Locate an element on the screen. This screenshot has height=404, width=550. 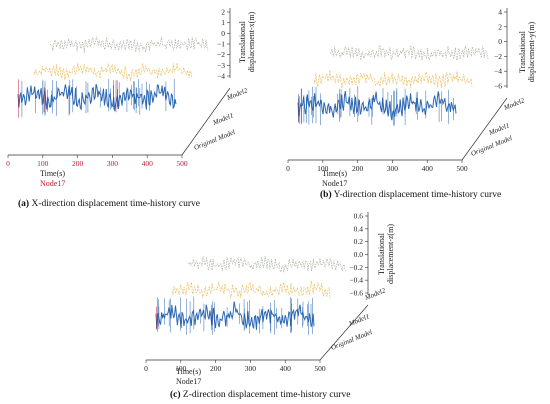
y-tick-label: 0.4 is located at coordinates (359, 228).